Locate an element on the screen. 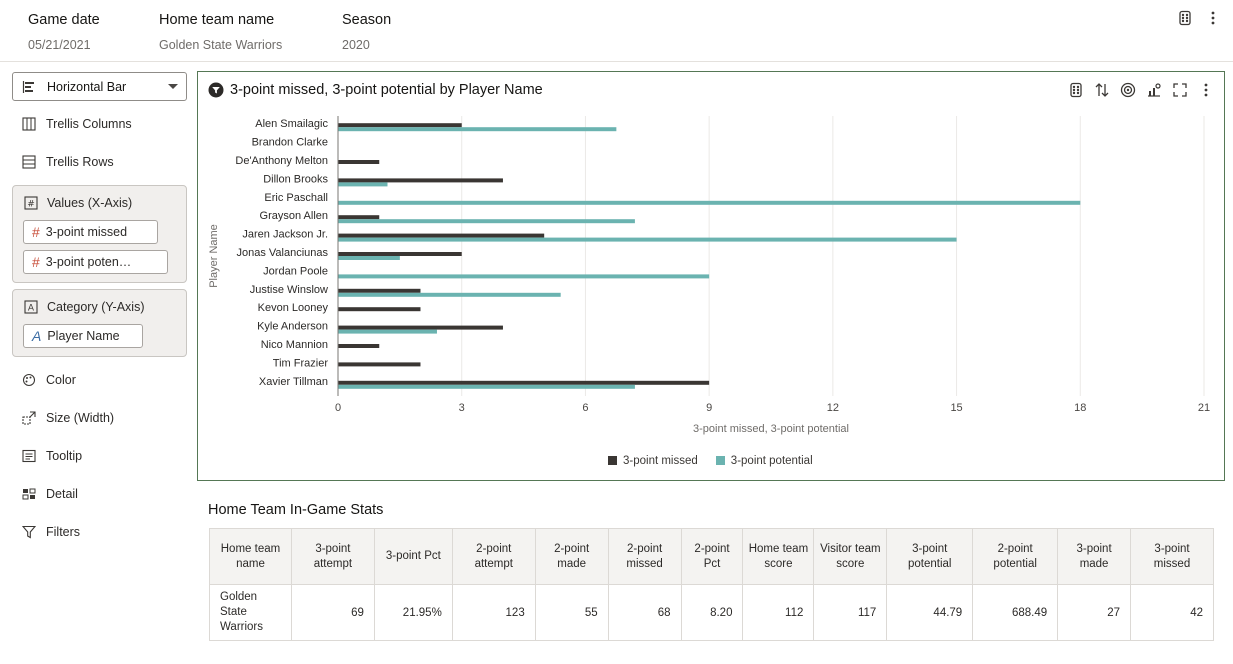 The width and height of the screenshot is (1233, 664). column-header: 3-point Pct is located at coordinates (413, 556).